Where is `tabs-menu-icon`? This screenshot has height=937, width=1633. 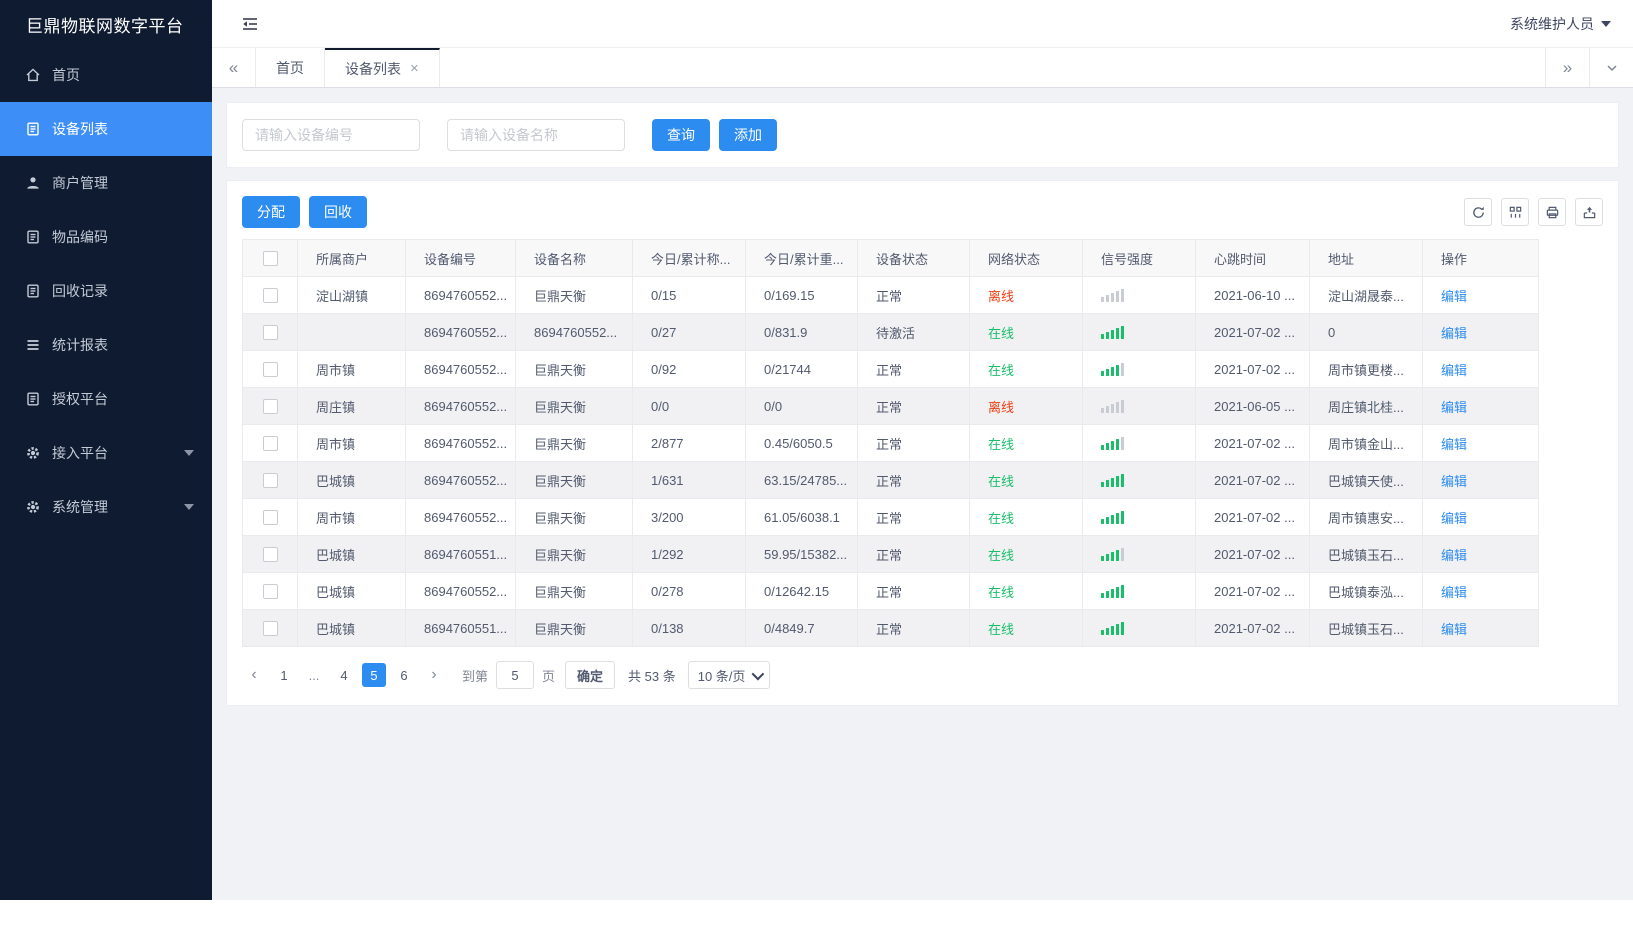
tabs-menu-icon is located at coordinates (1611, 67).